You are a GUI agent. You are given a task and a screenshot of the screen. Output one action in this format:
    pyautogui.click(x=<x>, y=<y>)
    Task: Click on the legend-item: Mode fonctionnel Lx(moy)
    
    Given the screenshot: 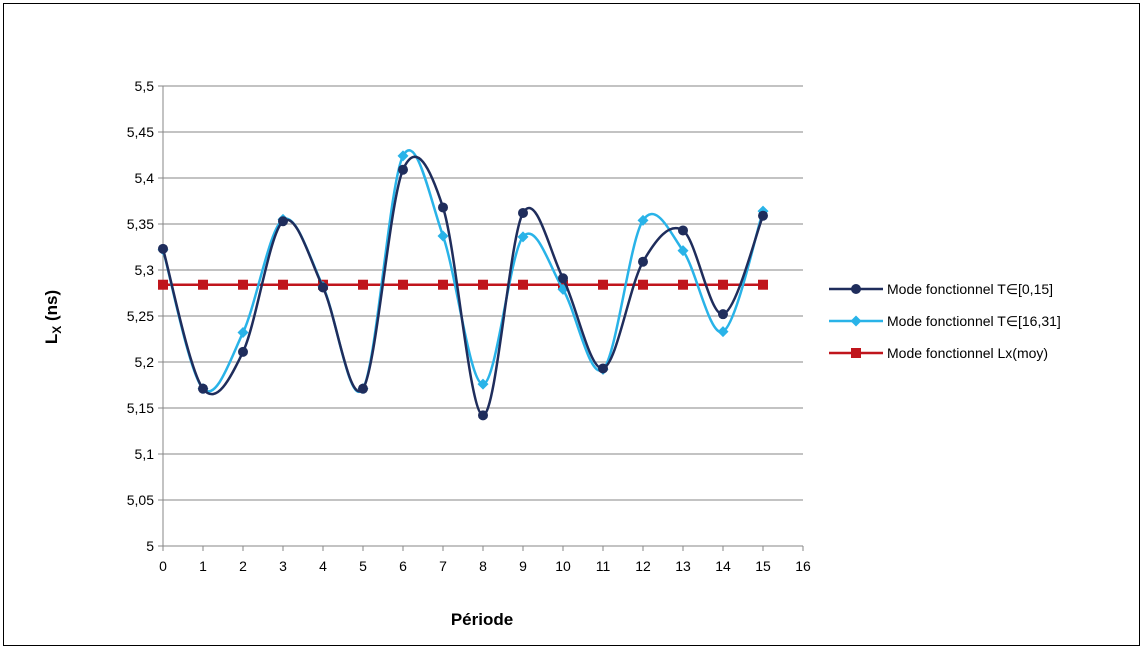 What is the action you would take?
    pyautogui.click(x=938, y=353)
    